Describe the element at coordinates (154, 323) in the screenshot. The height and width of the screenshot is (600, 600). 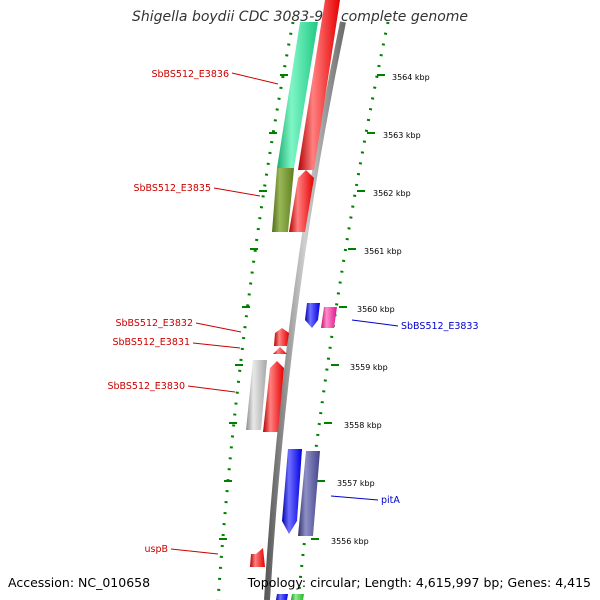
I see `gene-label: SbBS512_E3832` at that location.